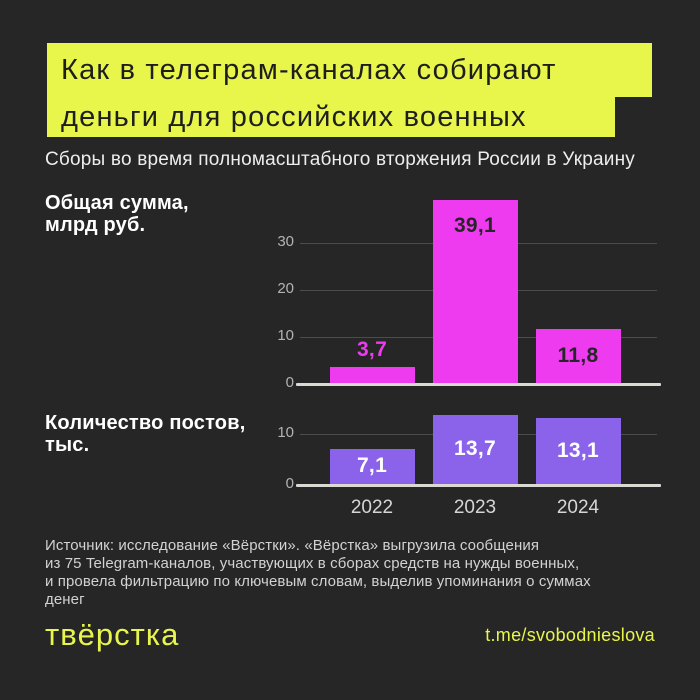  What do you see at coordinates (349, 70) in the screenshot?
I see `headline-line1: Как в телеграм-каналах собирают` at bounding box center [349, 70].